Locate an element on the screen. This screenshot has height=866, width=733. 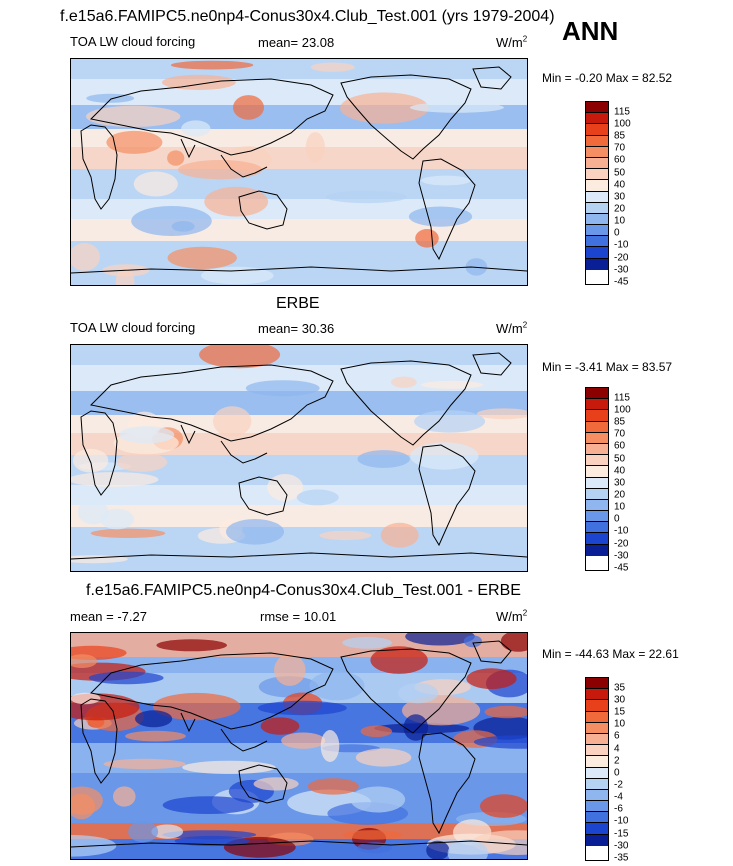
colorbar-tick-label: -35 is located at coordinates (621, 858).